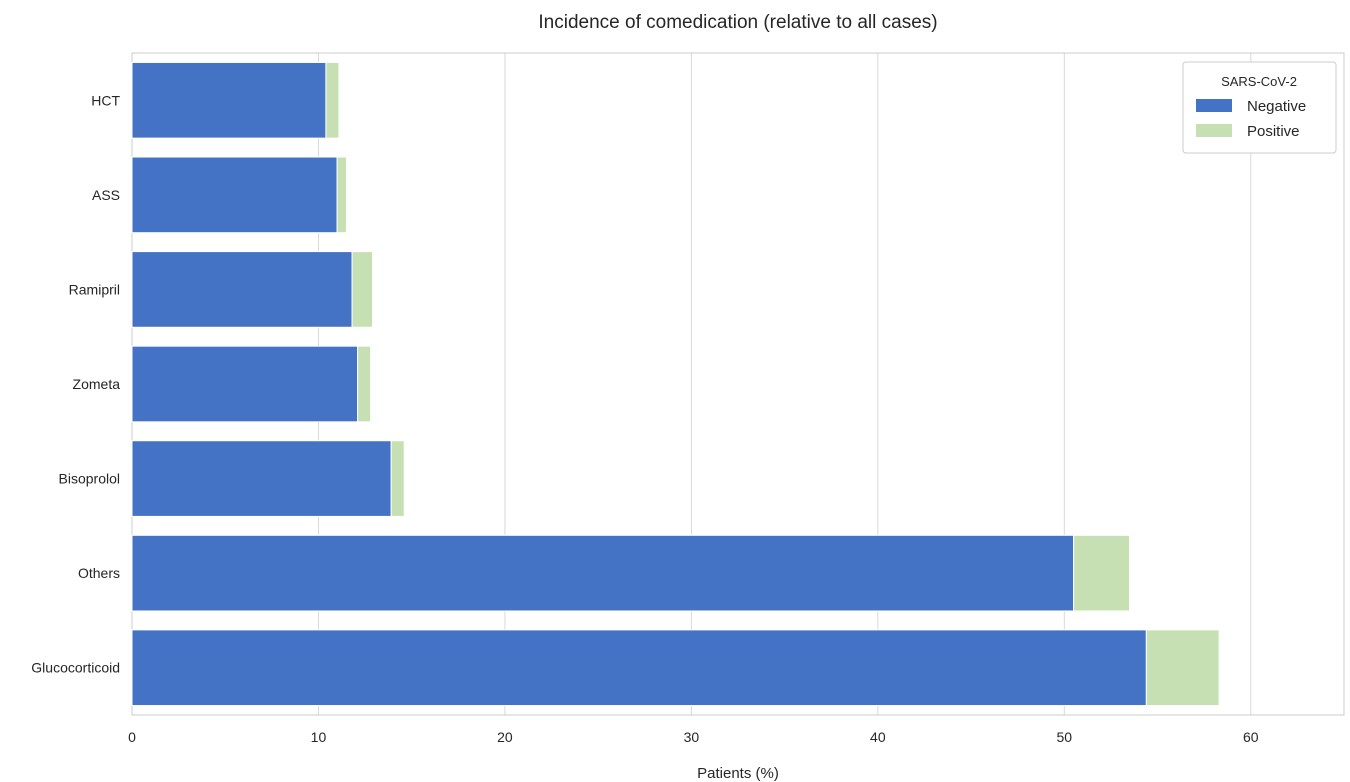  What do you see at coordinates (106, 195) in the screenshot?
I see `category-label: ASS` at bounding box center [106, 195].